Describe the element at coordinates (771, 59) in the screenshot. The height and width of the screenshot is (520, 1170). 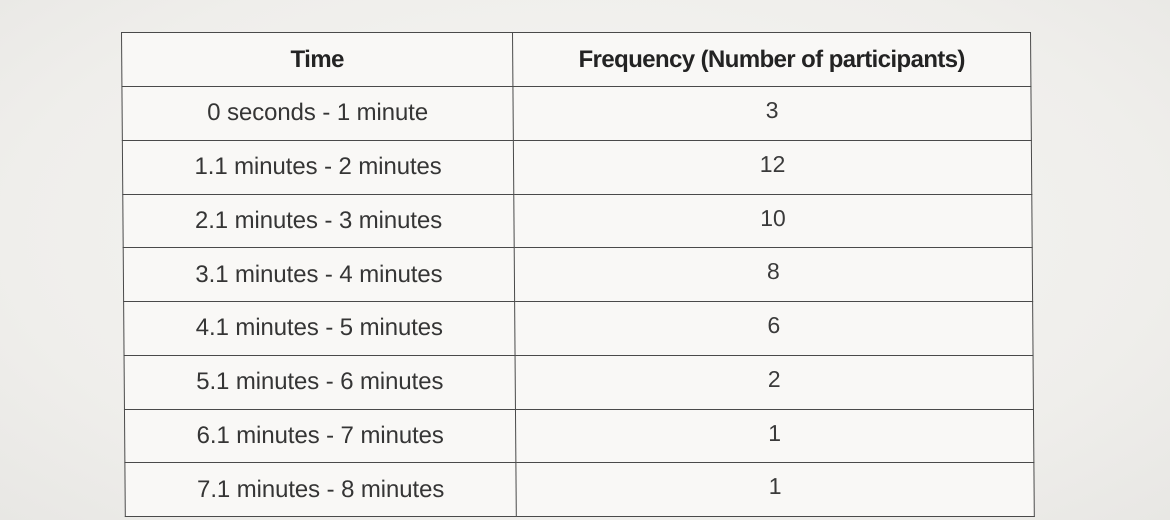
I see `header-frequency: Frequency (Number of participants)` at that location.